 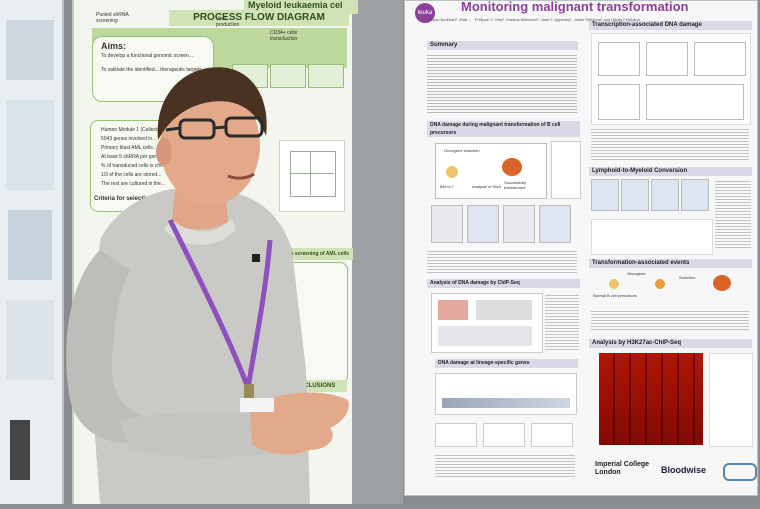 What do you see at coordinates (733, 214) in the screenshot?
I see `lymphoid-caption` at bounding box center [733, 214].